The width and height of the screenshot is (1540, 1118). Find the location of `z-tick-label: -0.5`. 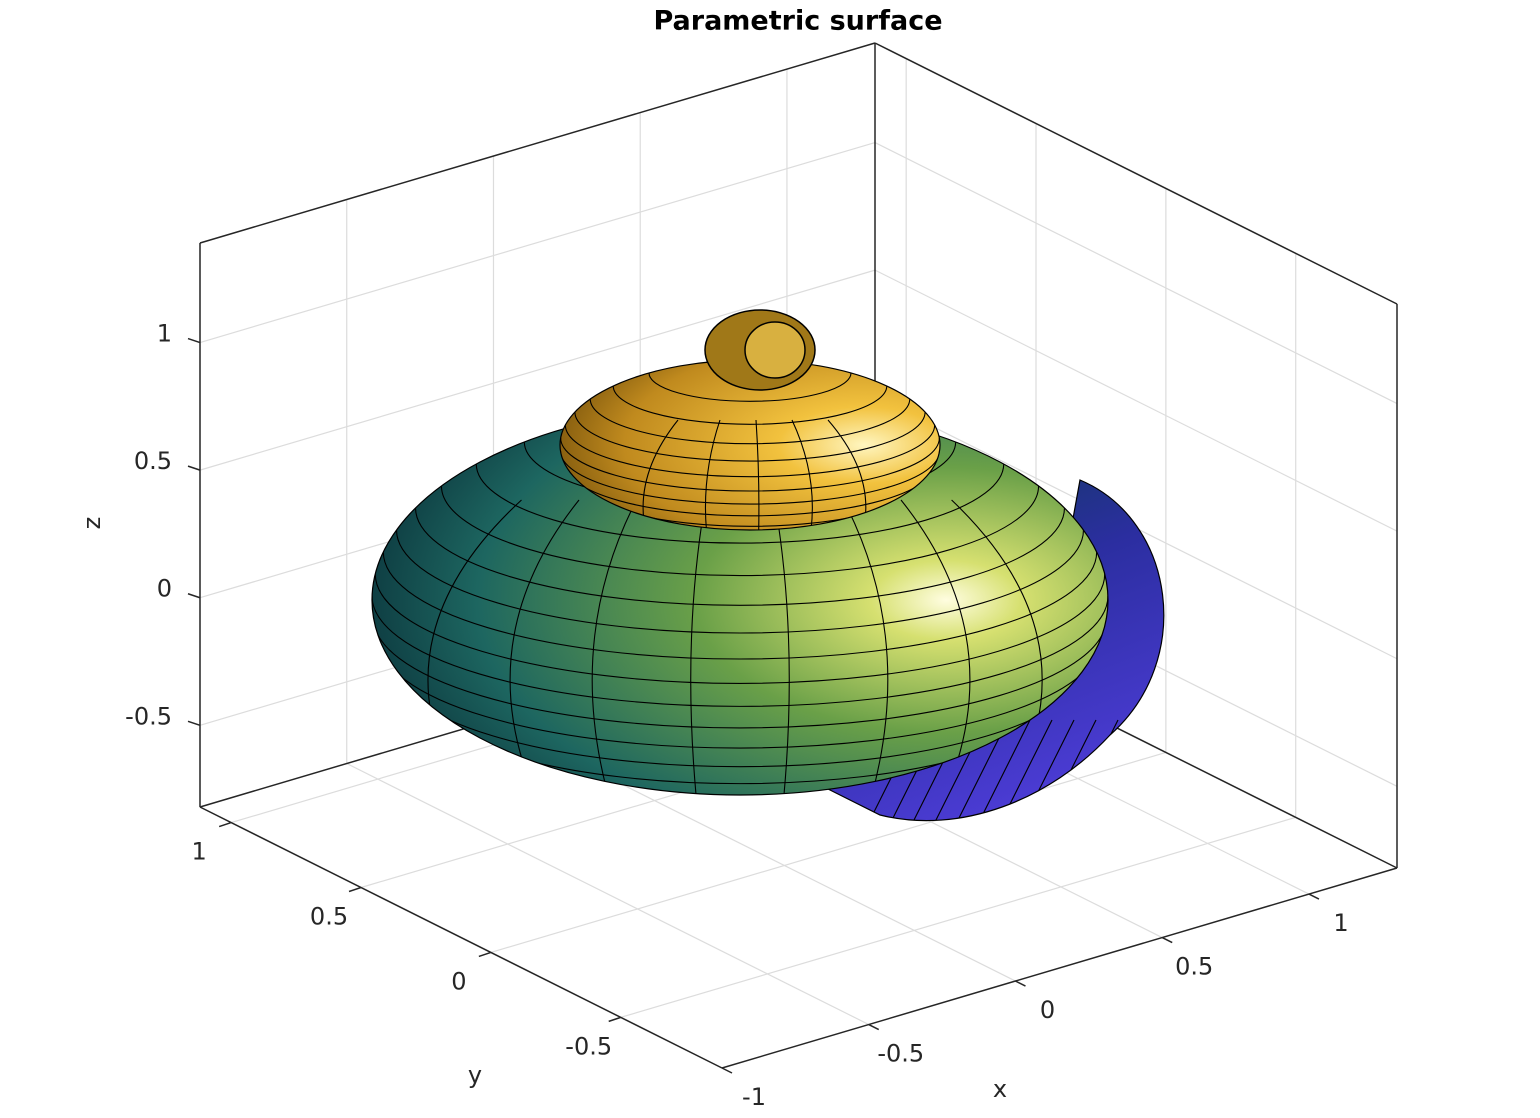

z-tick-label: -0.5 is located at coordinates (148, 716).